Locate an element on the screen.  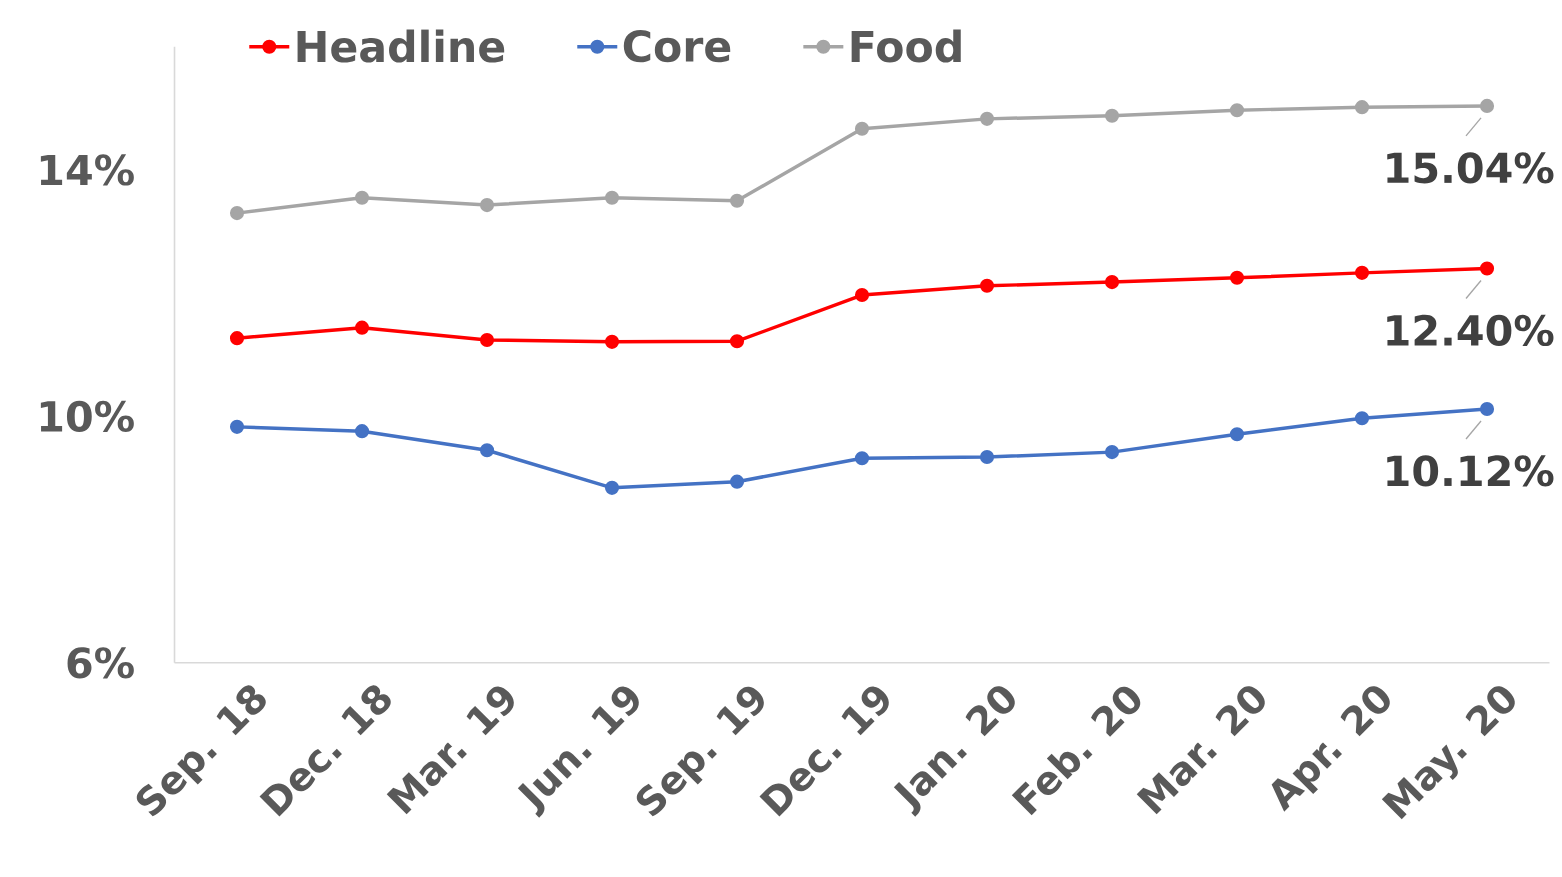
legend-label: Core is located at coordinates (677, 46).